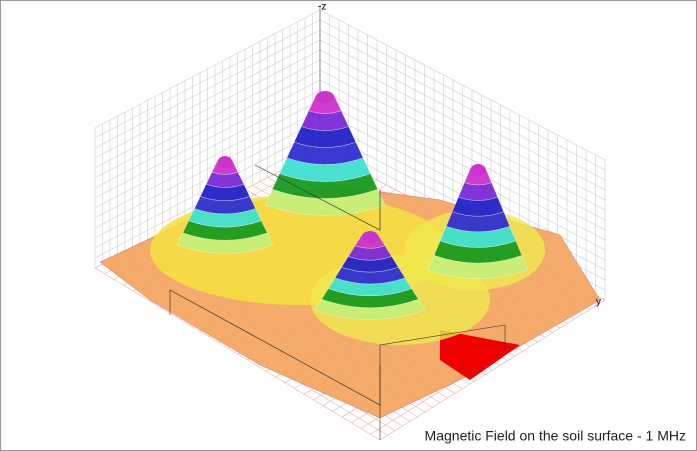 Image resolution: width=697 pixels, height=451 pixels. I want to click on surface-red, so click(480, 355).